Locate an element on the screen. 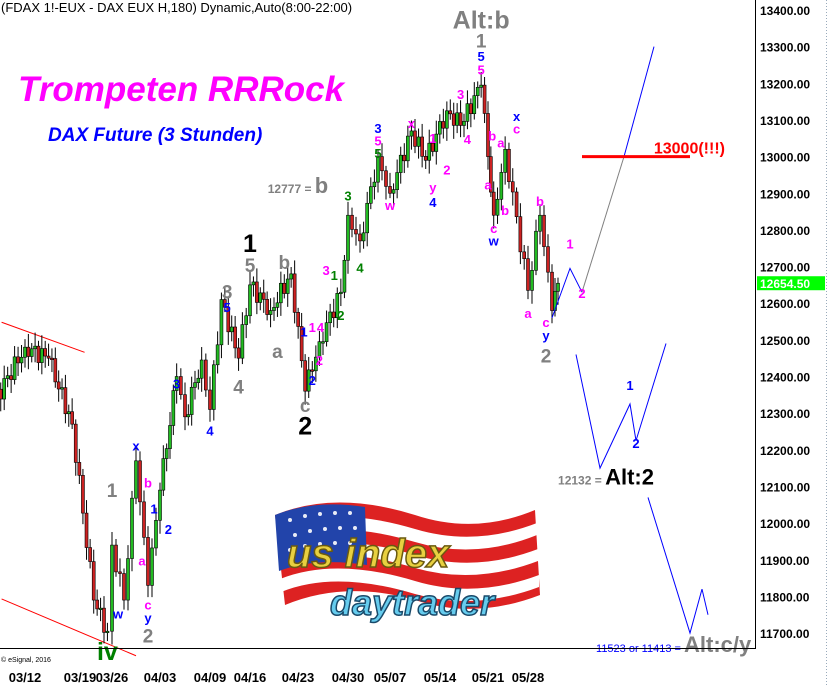 Image resolution: width=830 pixels, height=687 pixels. y-tick-label: 12200.00 is located at coordinates (785, 451).